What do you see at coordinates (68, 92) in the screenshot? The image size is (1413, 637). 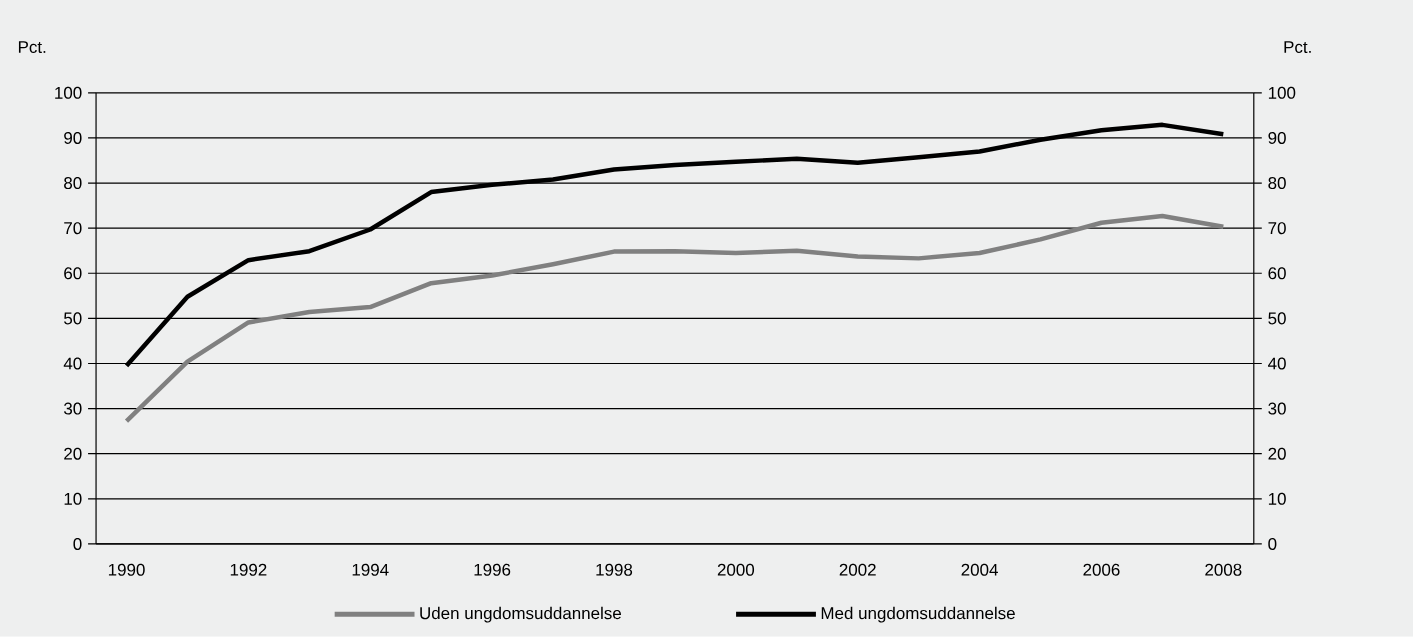 I see `y-tick-label: 100` at bounding box center [68, 92].